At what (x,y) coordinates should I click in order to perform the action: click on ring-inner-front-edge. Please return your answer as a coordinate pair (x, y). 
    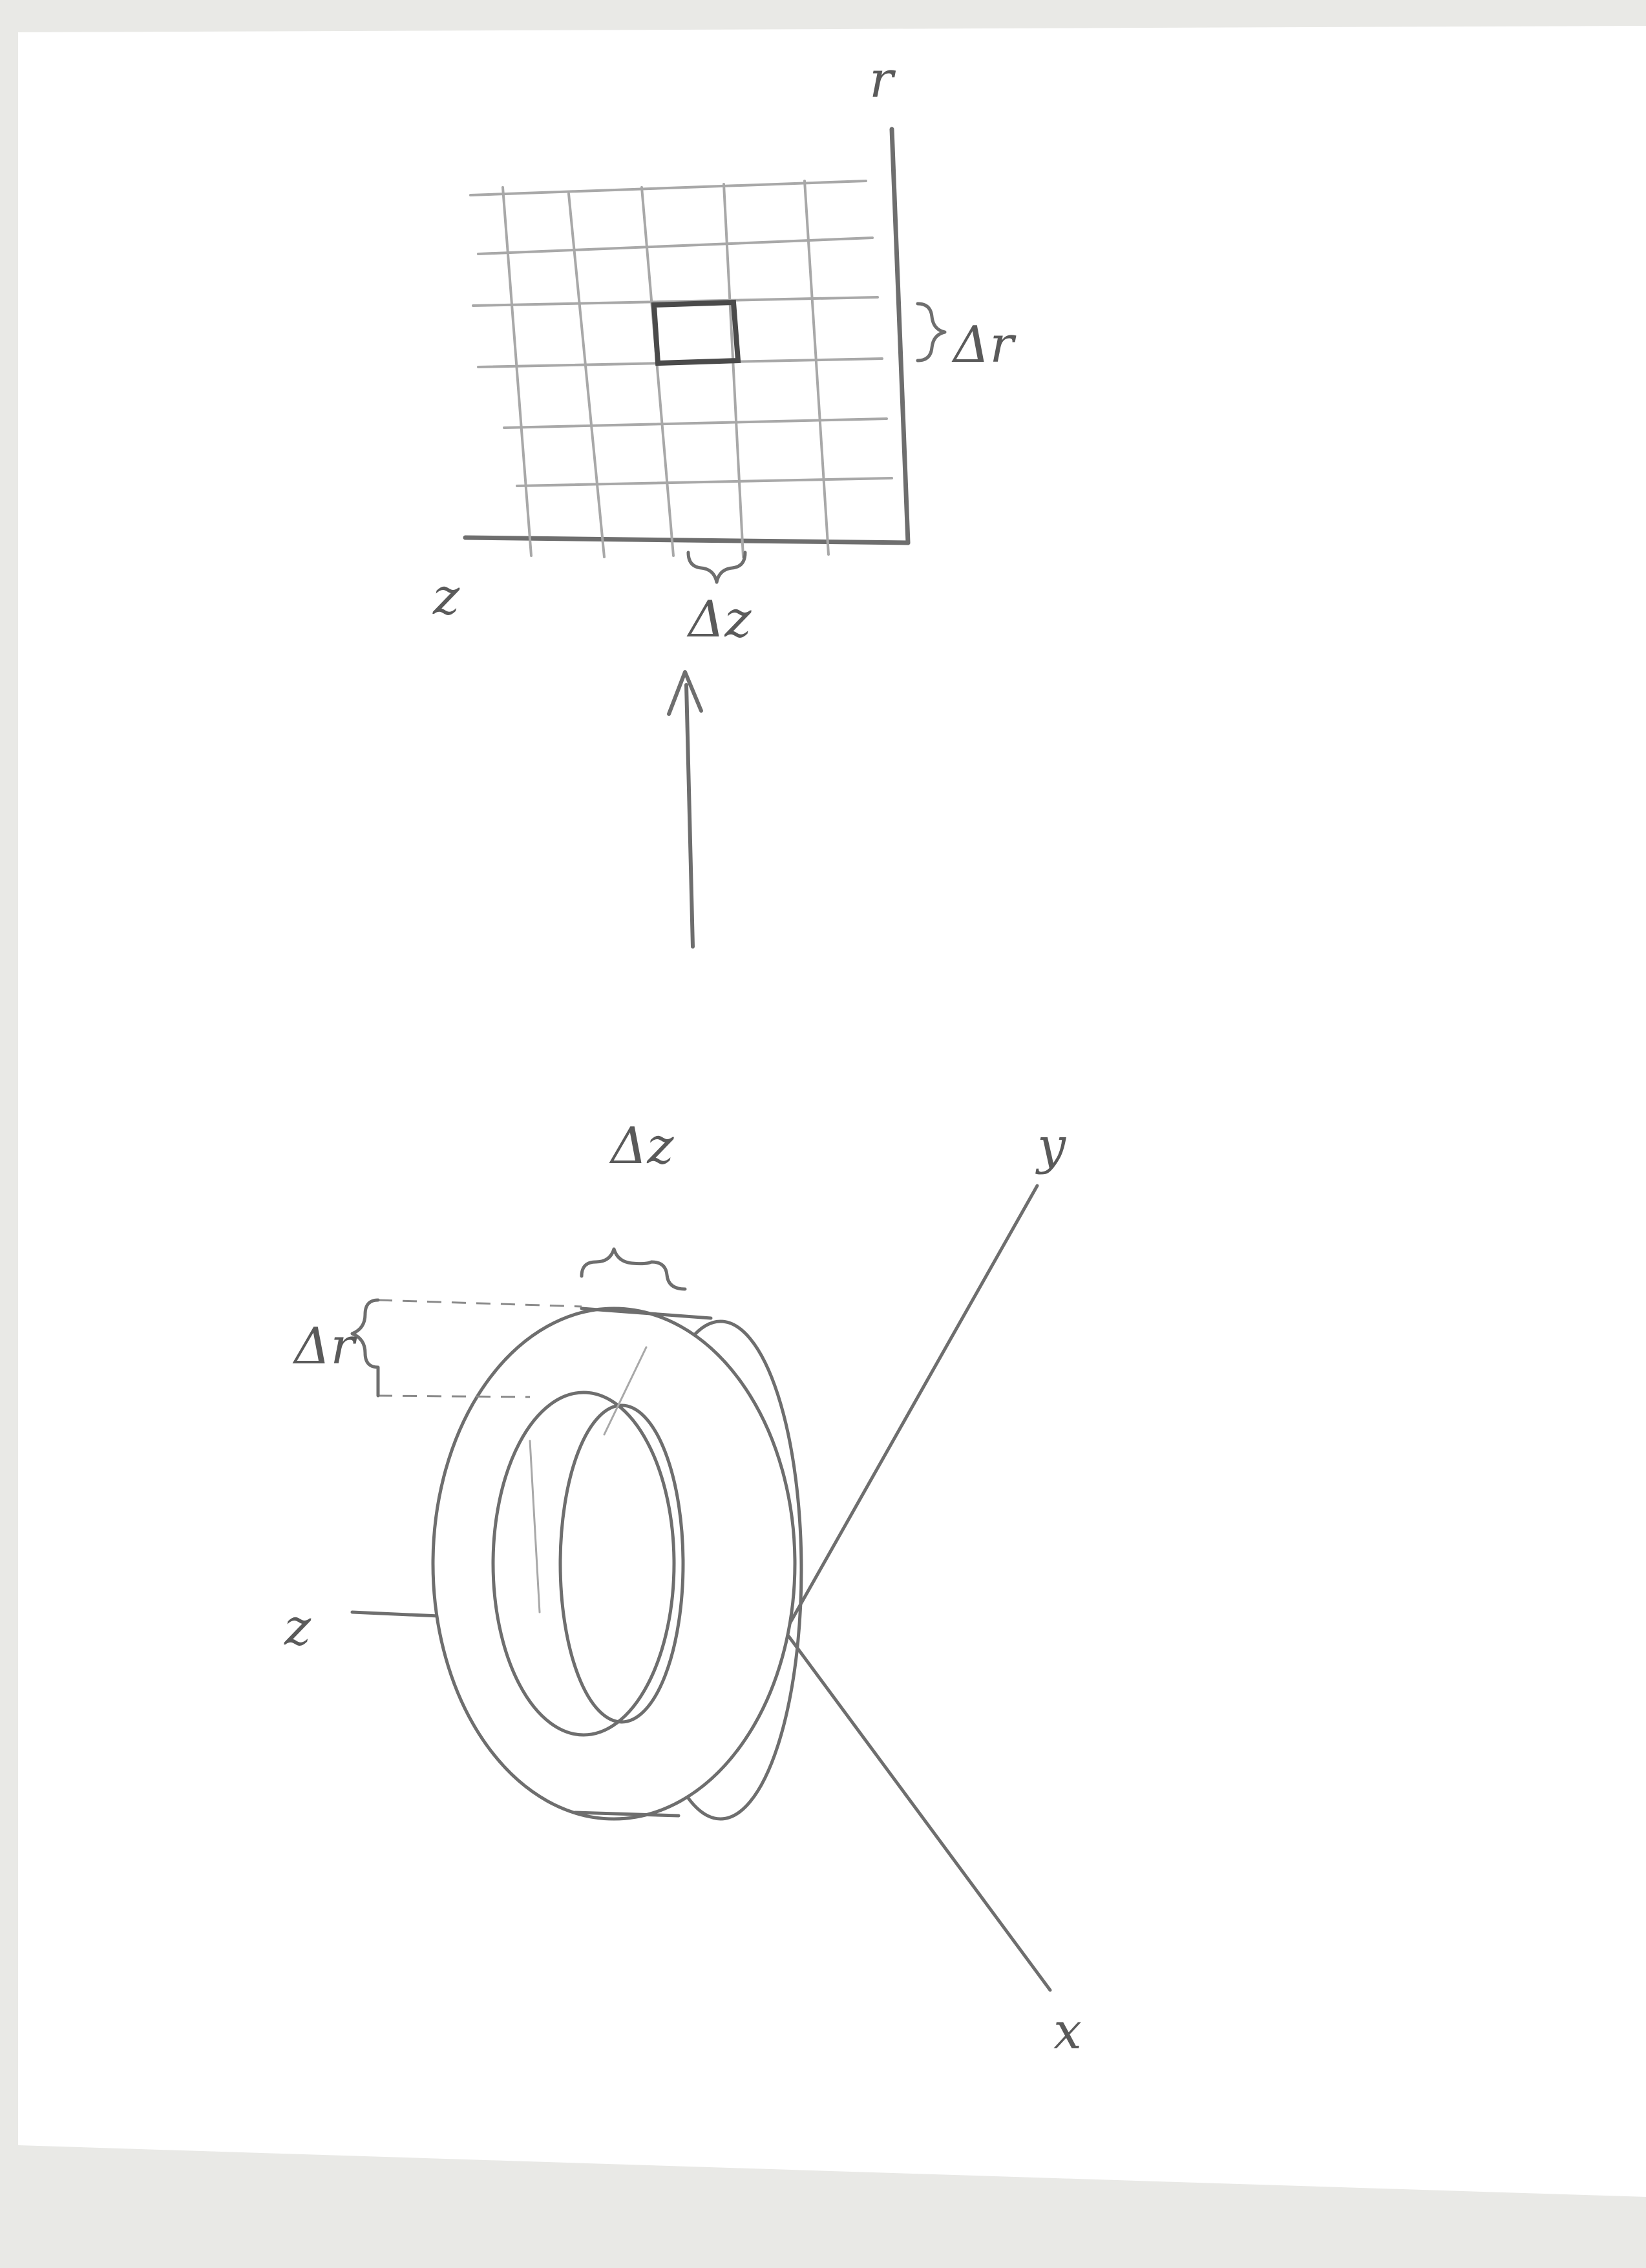
    Looking at the image, I should click on (583, 1564).